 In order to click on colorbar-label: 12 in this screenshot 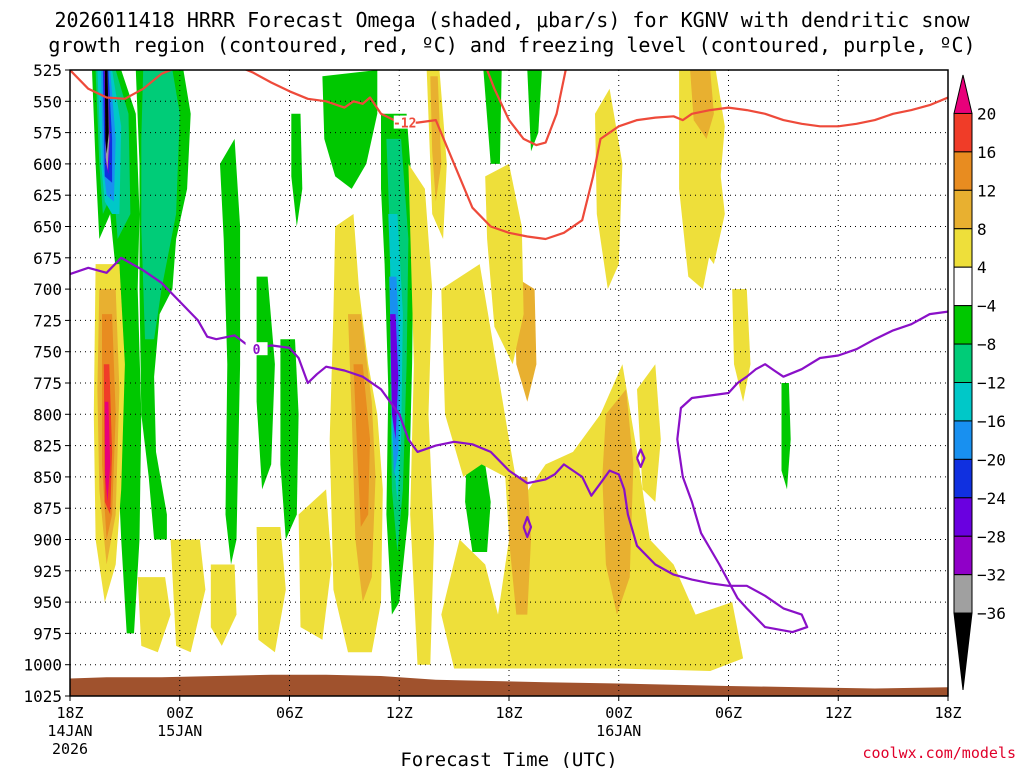, I will do `click(986, 190)`.